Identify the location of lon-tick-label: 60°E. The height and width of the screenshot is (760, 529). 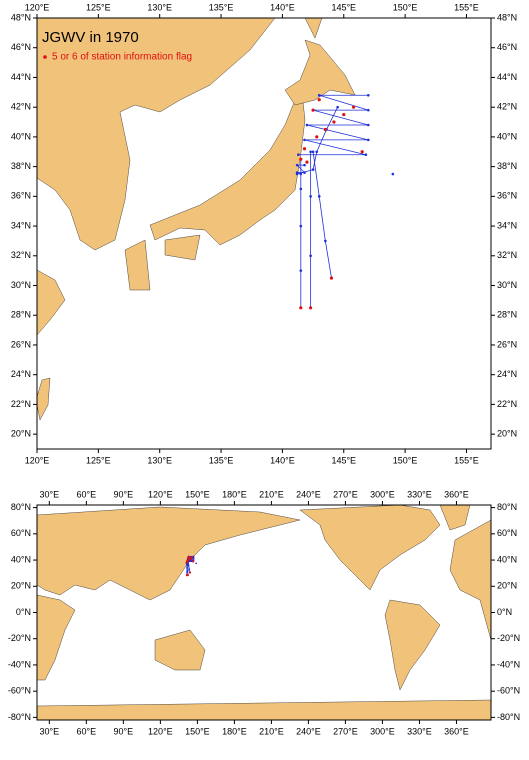
(87, 494).